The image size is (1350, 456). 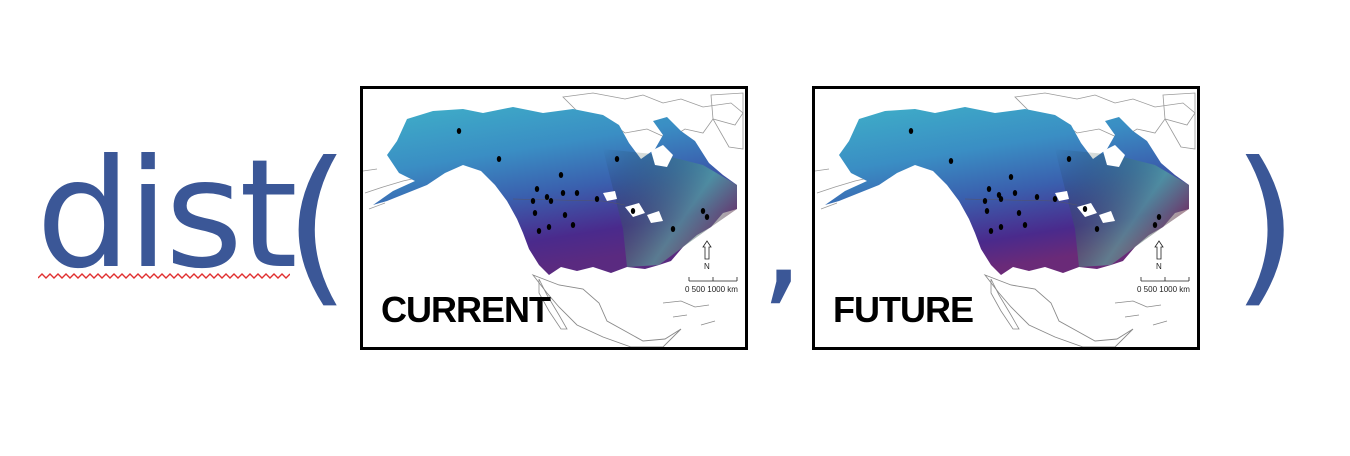 I want to click on great-lakes, so click(x=633, y=207).